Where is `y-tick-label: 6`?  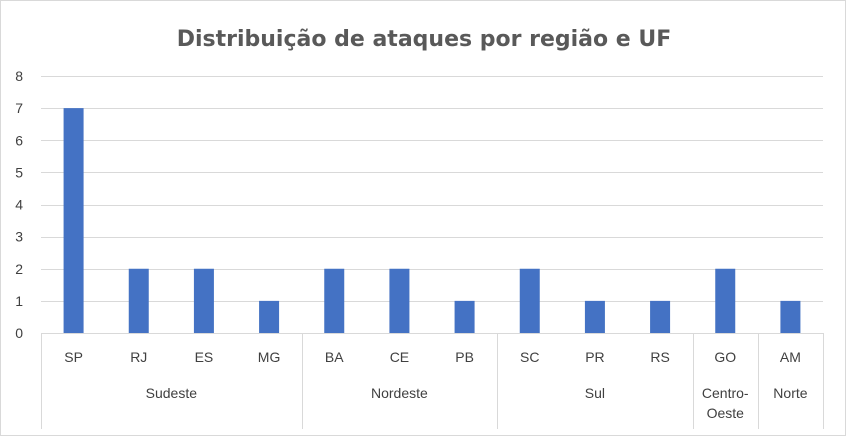 y-tick-label: 6 is located at coordinates (19, 140).